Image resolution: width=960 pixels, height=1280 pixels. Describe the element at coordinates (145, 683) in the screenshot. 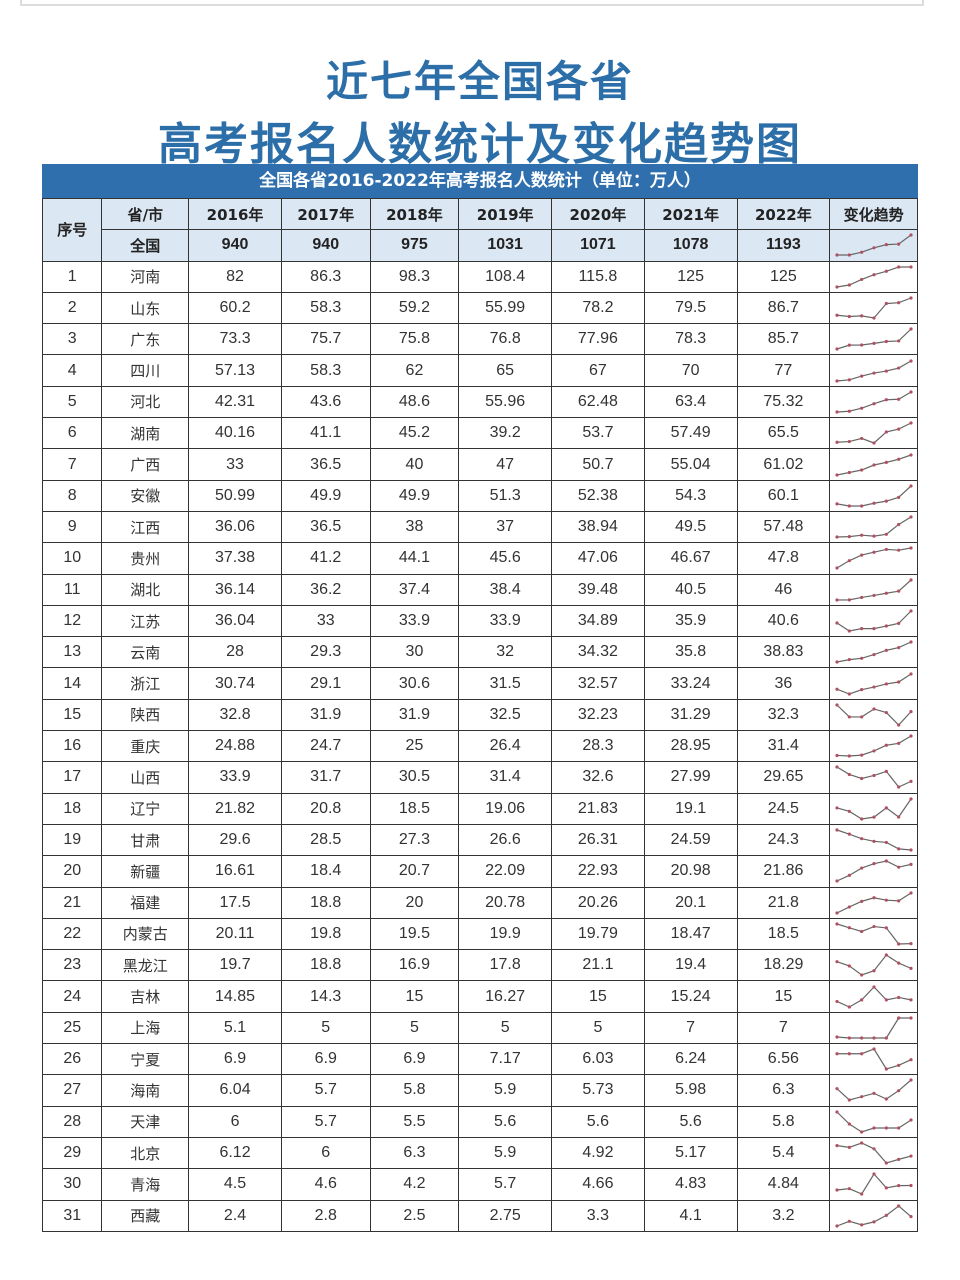

I see `row-province: 浙江` at that location.